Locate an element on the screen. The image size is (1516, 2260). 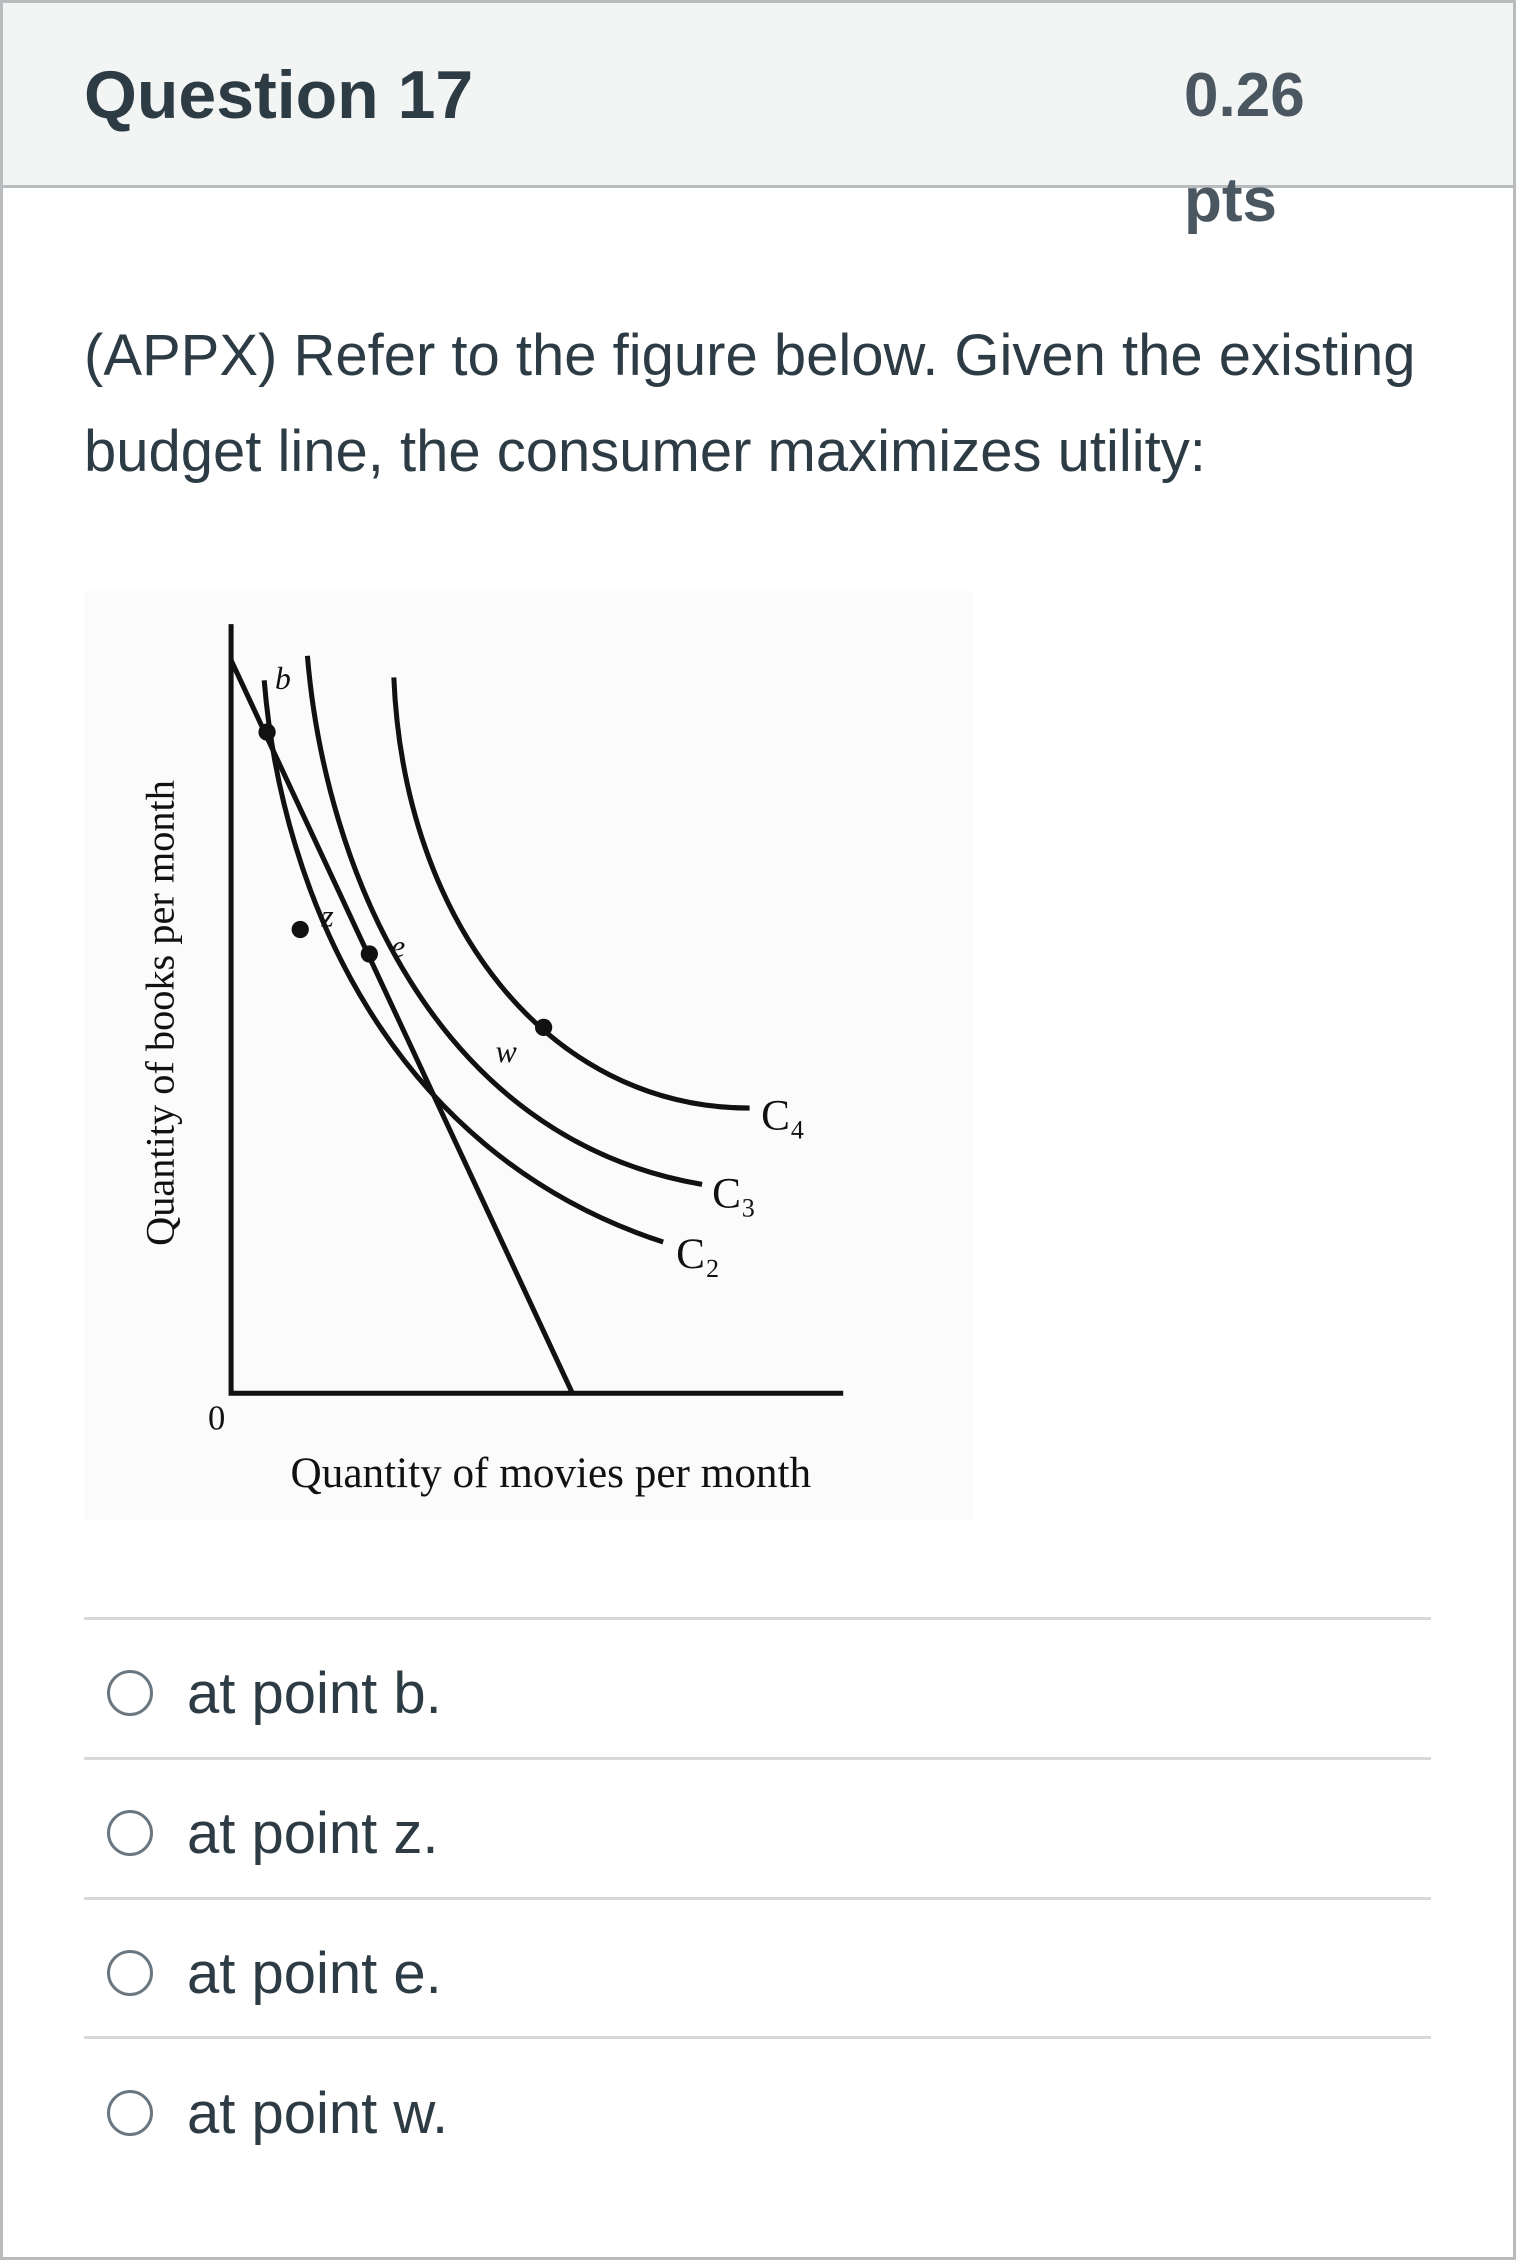
question-header: Question 17 0.26 pts is located at coordinates (758, 119).